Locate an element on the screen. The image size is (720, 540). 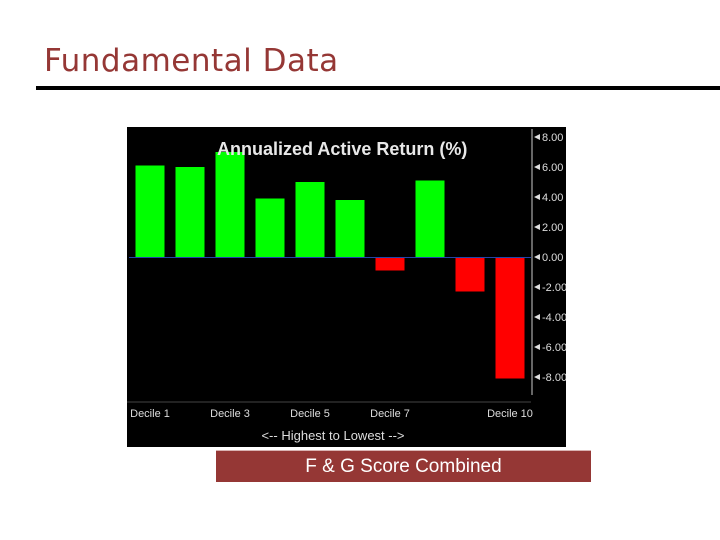
x-tick-label: Decile 3 is located at coordinates (230, 414).